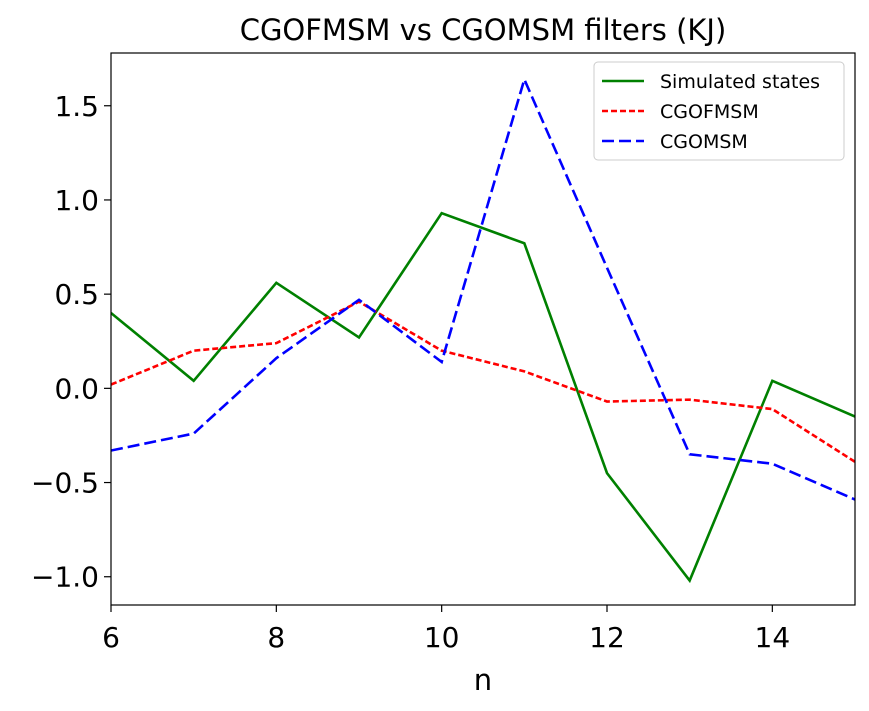 Image resolution: width=869 pixels, height=711 pixels. What do you see at coordinates (76, 388) in the screenshot?
I see `y-tick-label: 0.0` at bounding box center [76, 388].